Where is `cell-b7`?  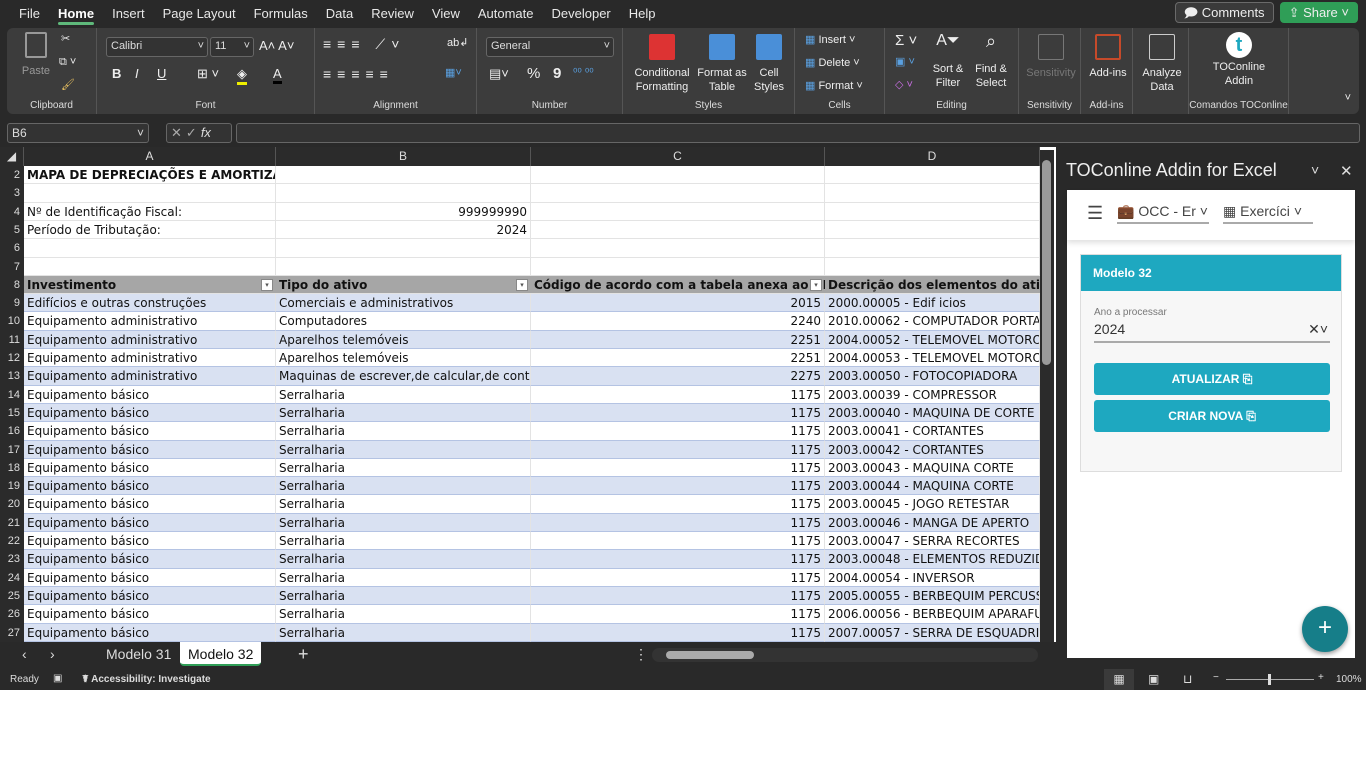
cell-b7 is located at coordinates (403, 266).